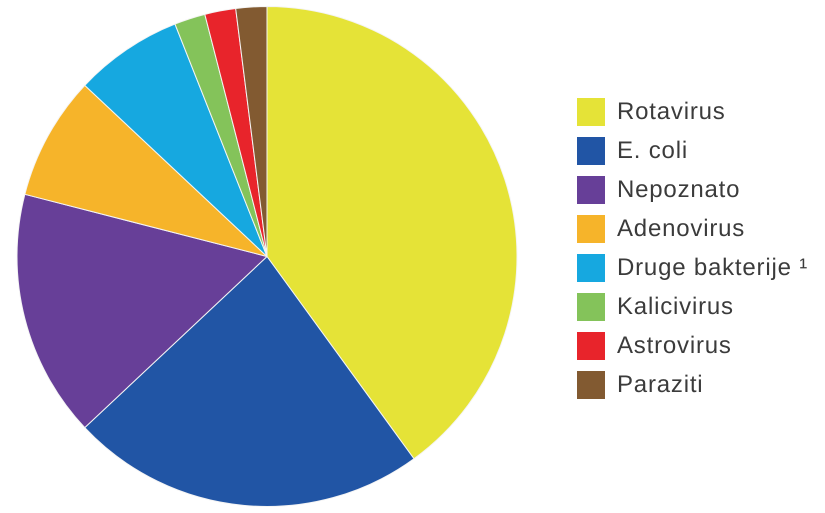  I want to click on legend-label: Nepoznato, so click(678, 190).